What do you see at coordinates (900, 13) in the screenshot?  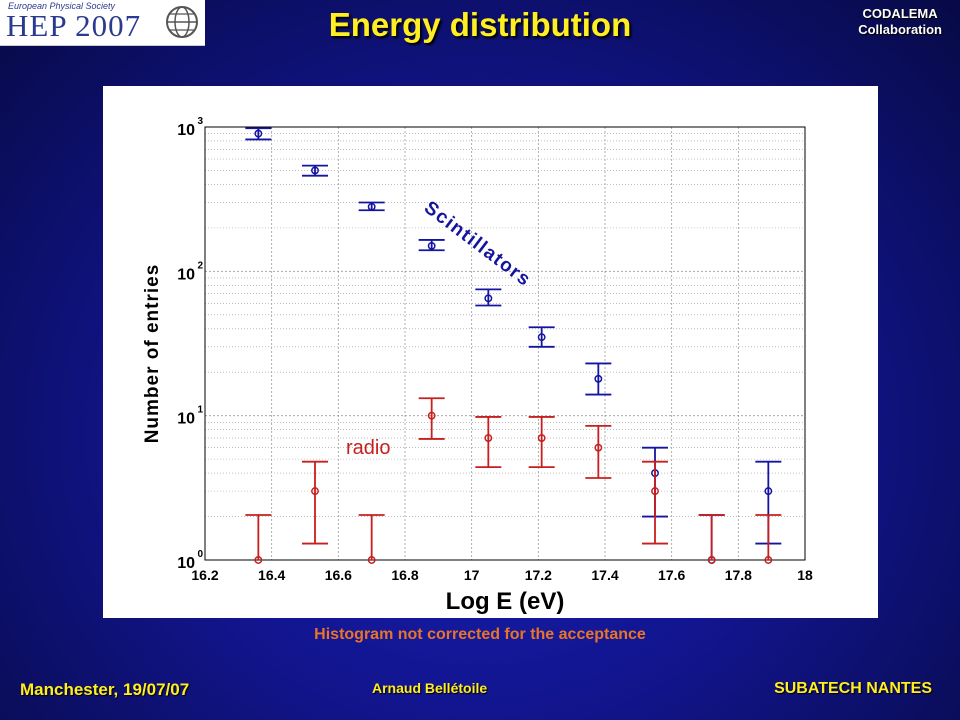 I see `collaboration-name: CODALEMA` at bounding box center [900, 13].